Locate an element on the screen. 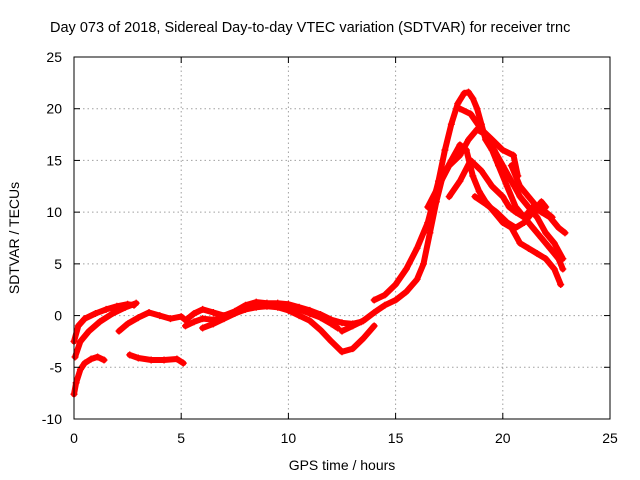  x-tick-label: 5 is located at coordinates (181, 438).